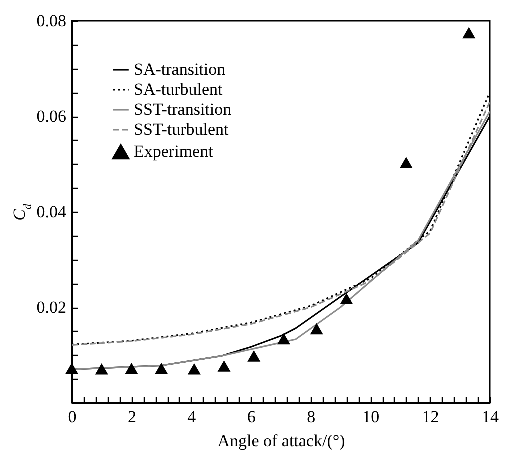 This screenshot has width=512, height=465. Describe the element at coordinates (182, 129) in the screenshot. I see `legend-label: SST-turbulent` at that location.